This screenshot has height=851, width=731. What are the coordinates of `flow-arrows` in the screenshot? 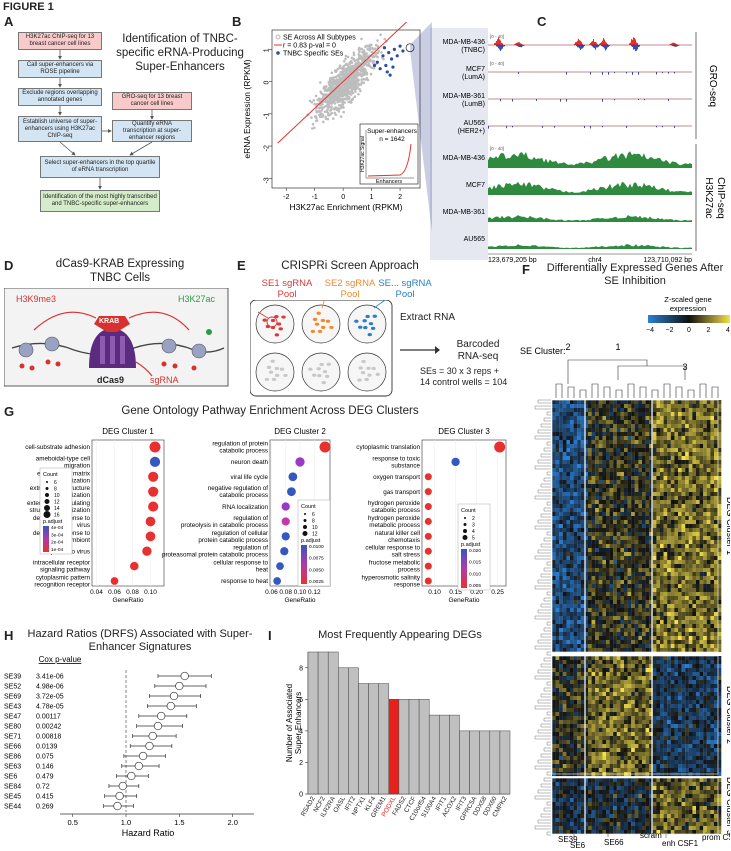 It's located at (106, 120).